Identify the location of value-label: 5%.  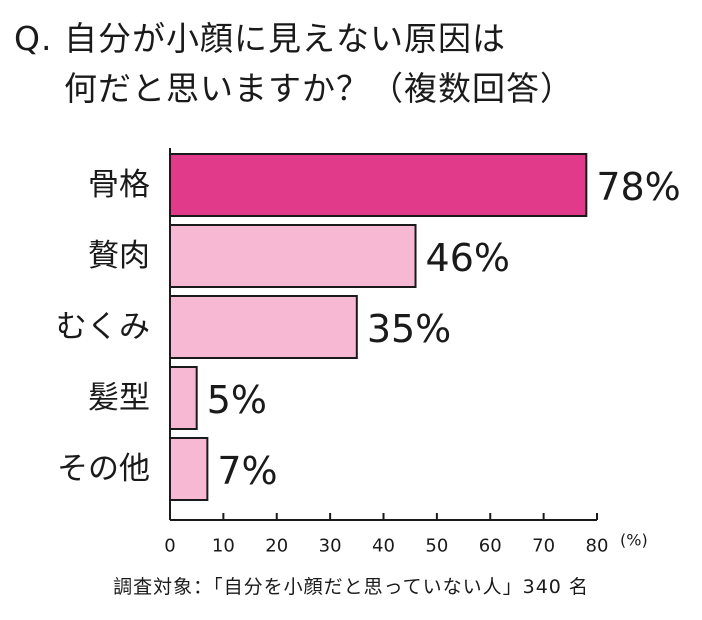
(237, 400).